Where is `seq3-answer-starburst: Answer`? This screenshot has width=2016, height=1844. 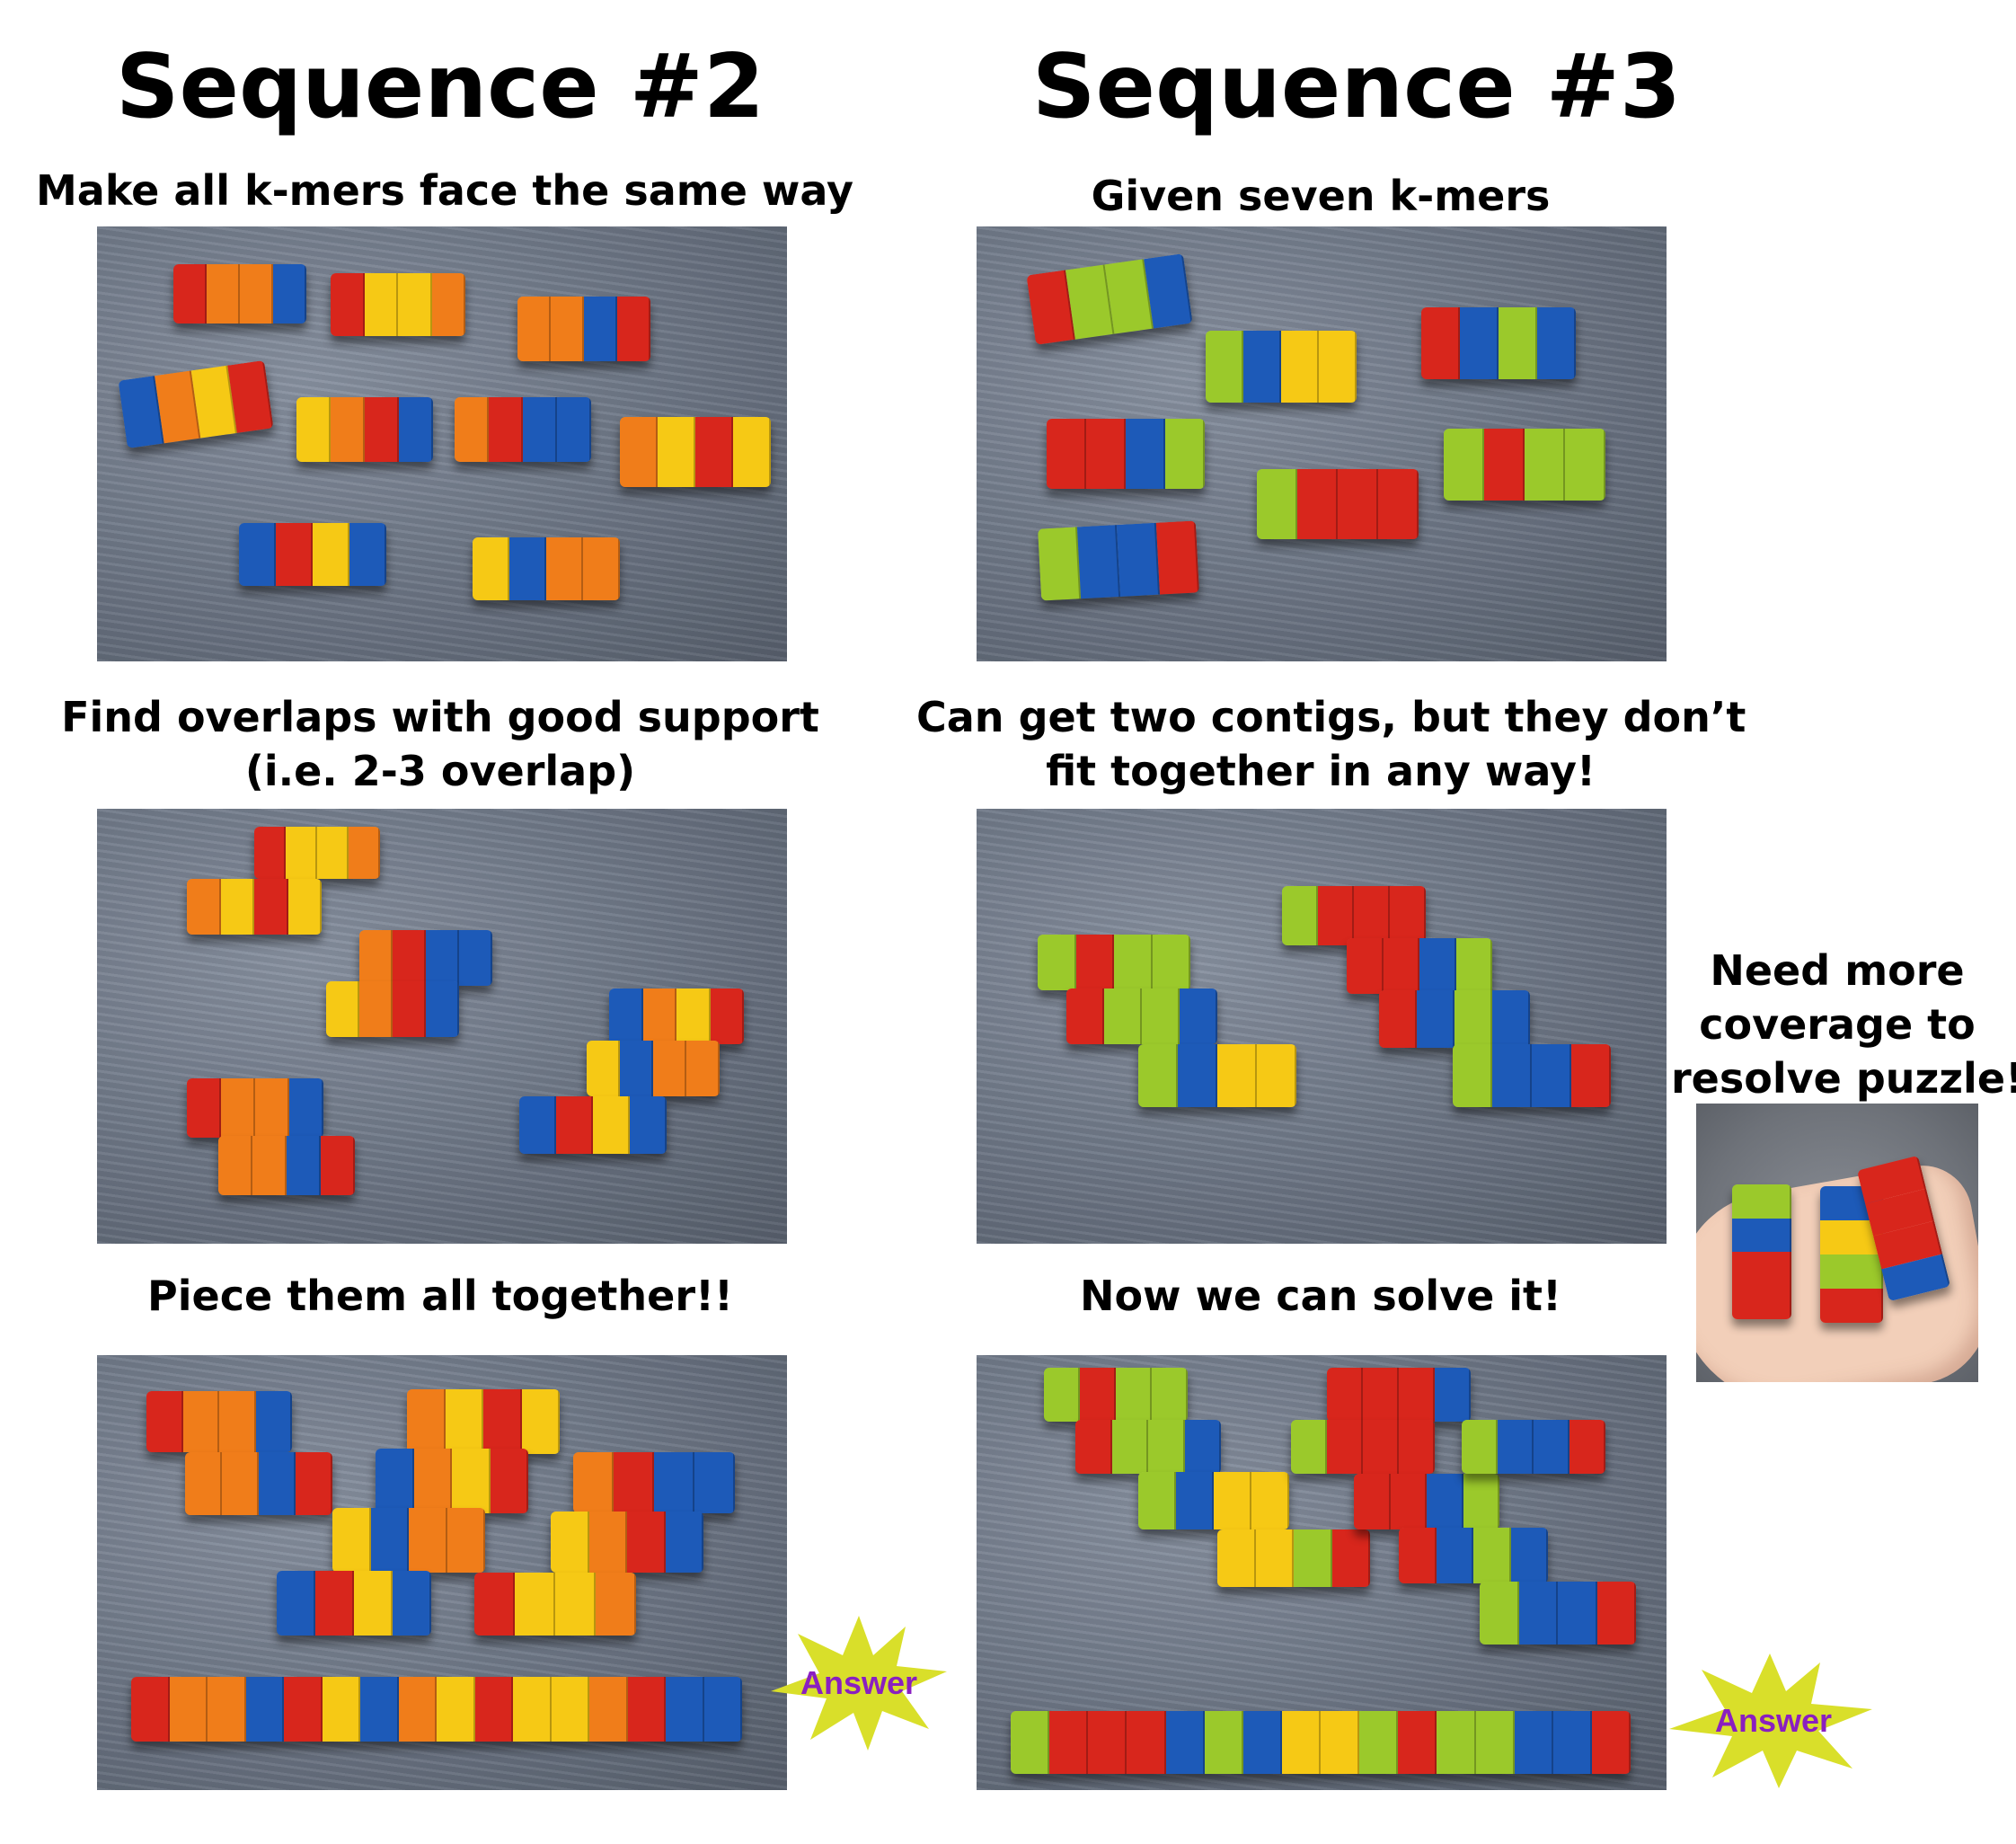 seq3-answer-starburst: Answer is located at coordinates (1774, 1720).